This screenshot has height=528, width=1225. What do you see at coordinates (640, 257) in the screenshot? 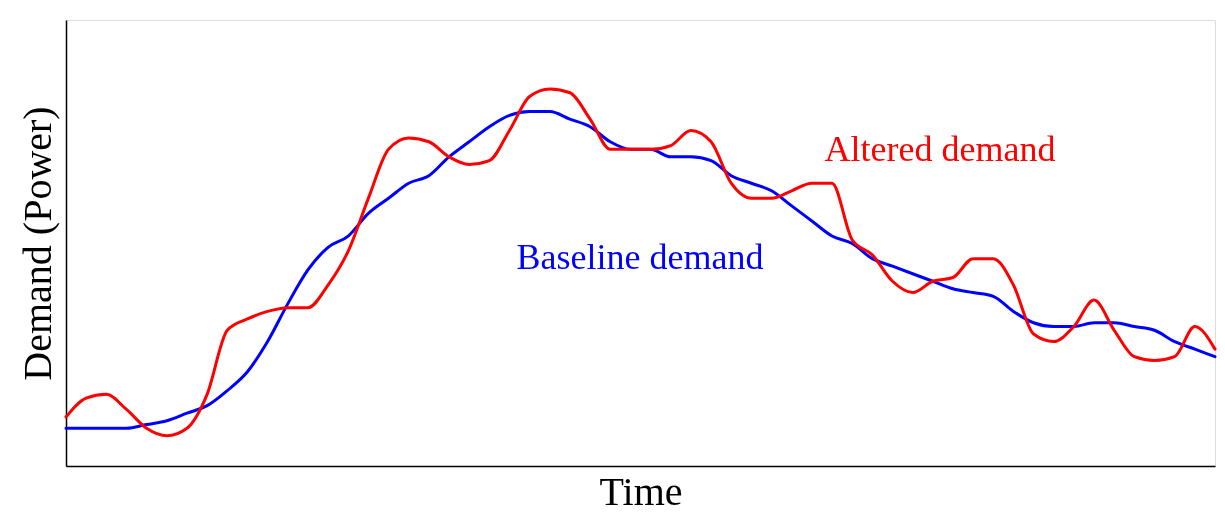
I see `series-label: Baseline demand` at bounding box center [640, 257].